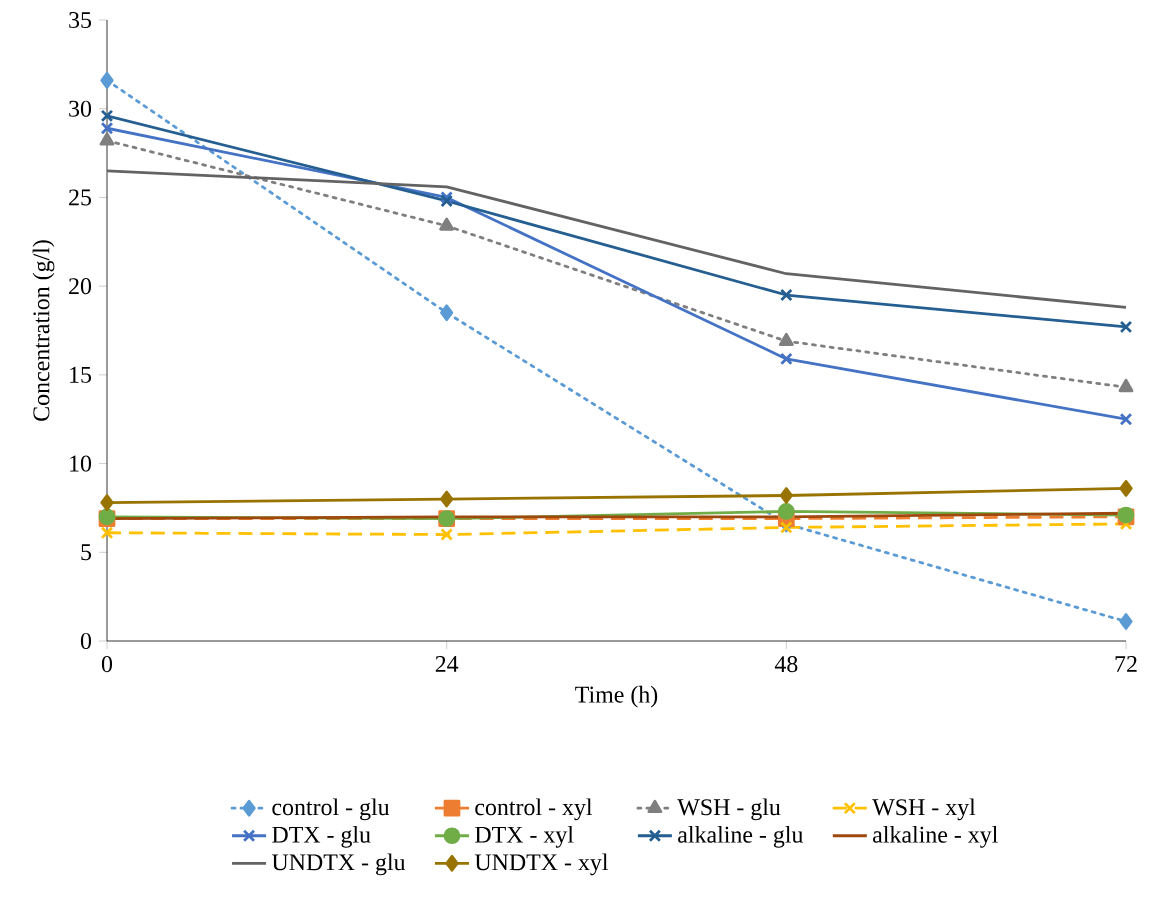  Describe the element at coordinates (338, 864) in the screenshot. I see `legend-label: UNDTX - glu` at that location.